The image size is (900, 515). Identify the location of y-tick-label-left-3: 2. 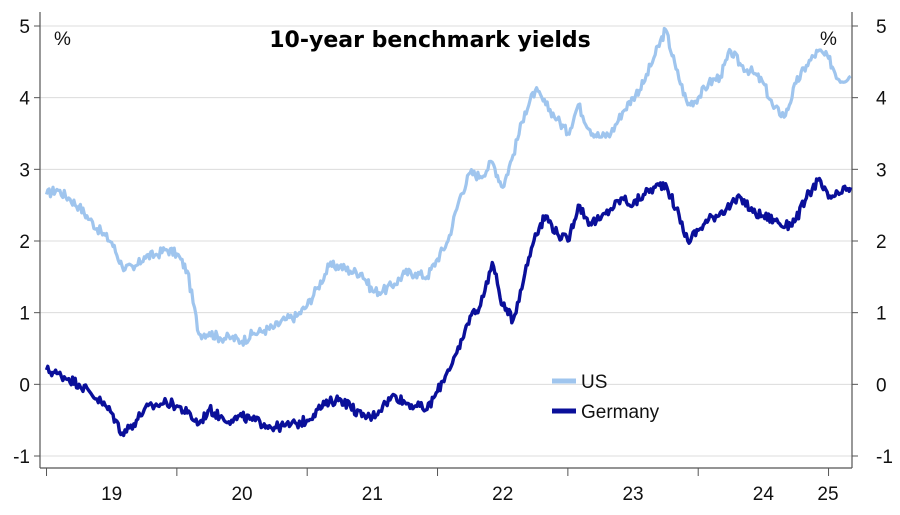
(24, 242).